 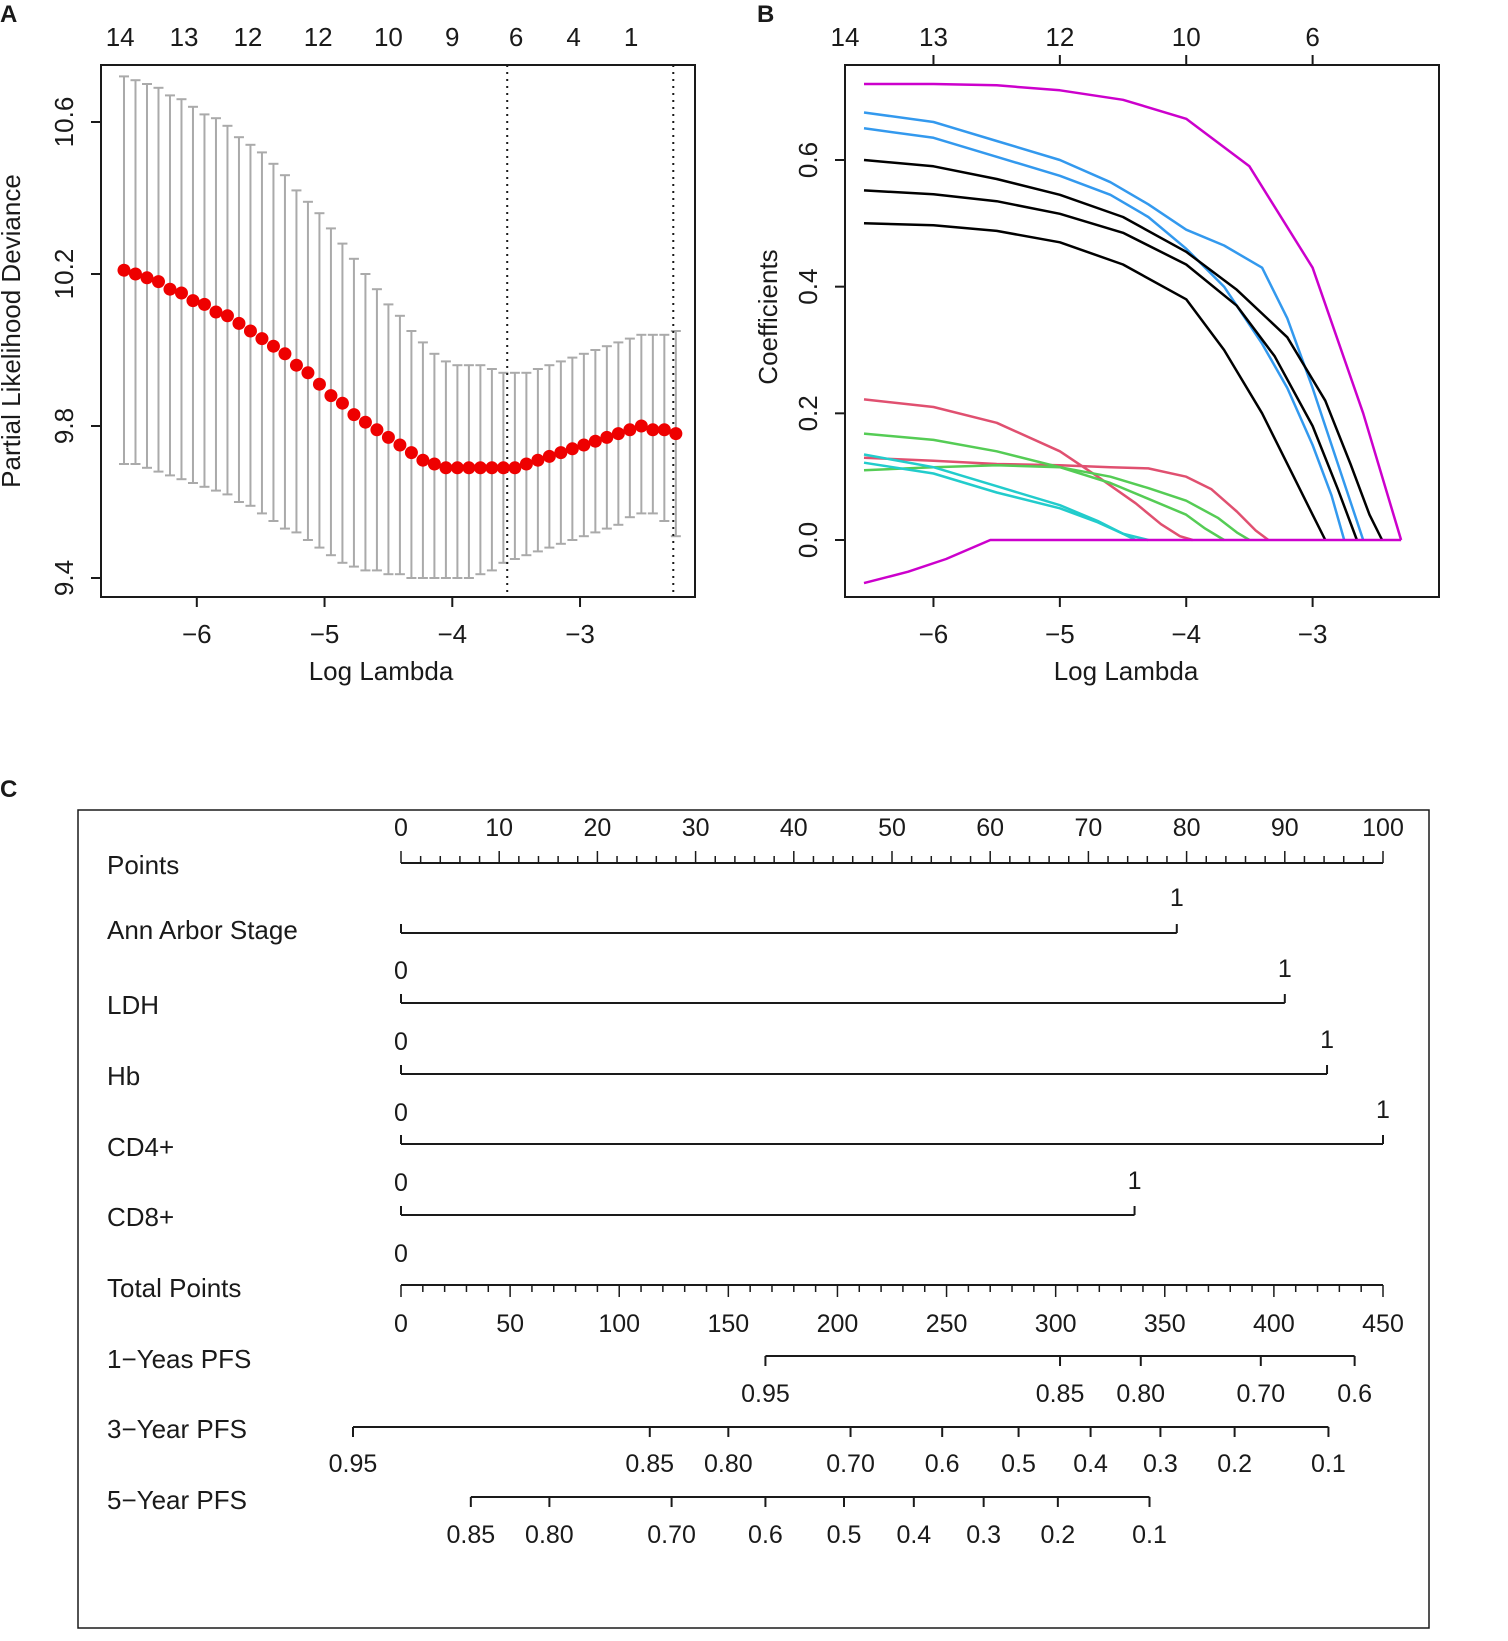 I want to click on total-tick-label: 250, so click(x=947, y=1324).